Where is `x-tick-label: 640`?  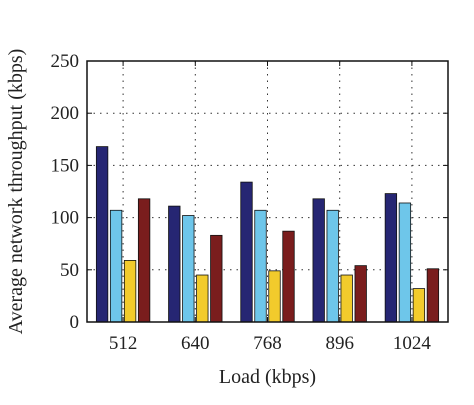 x-tick-label: 640 is located at coordinates (195, 343).